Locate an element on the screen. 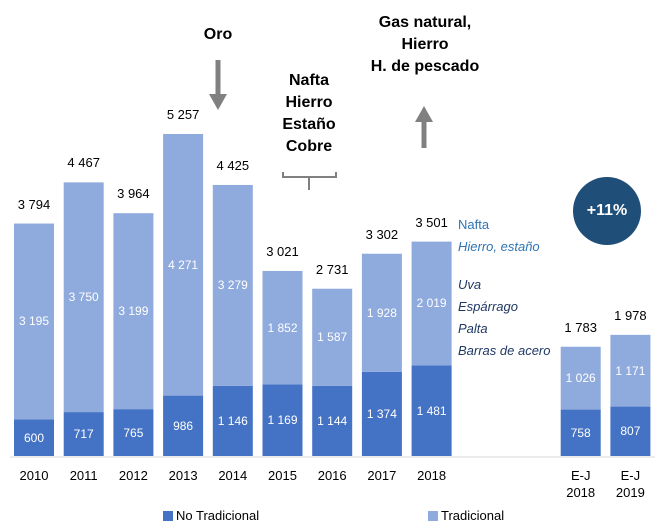 This screenshot has width=658, height=524. legend-label: No Tradicional is located at coordinates (218, 515).